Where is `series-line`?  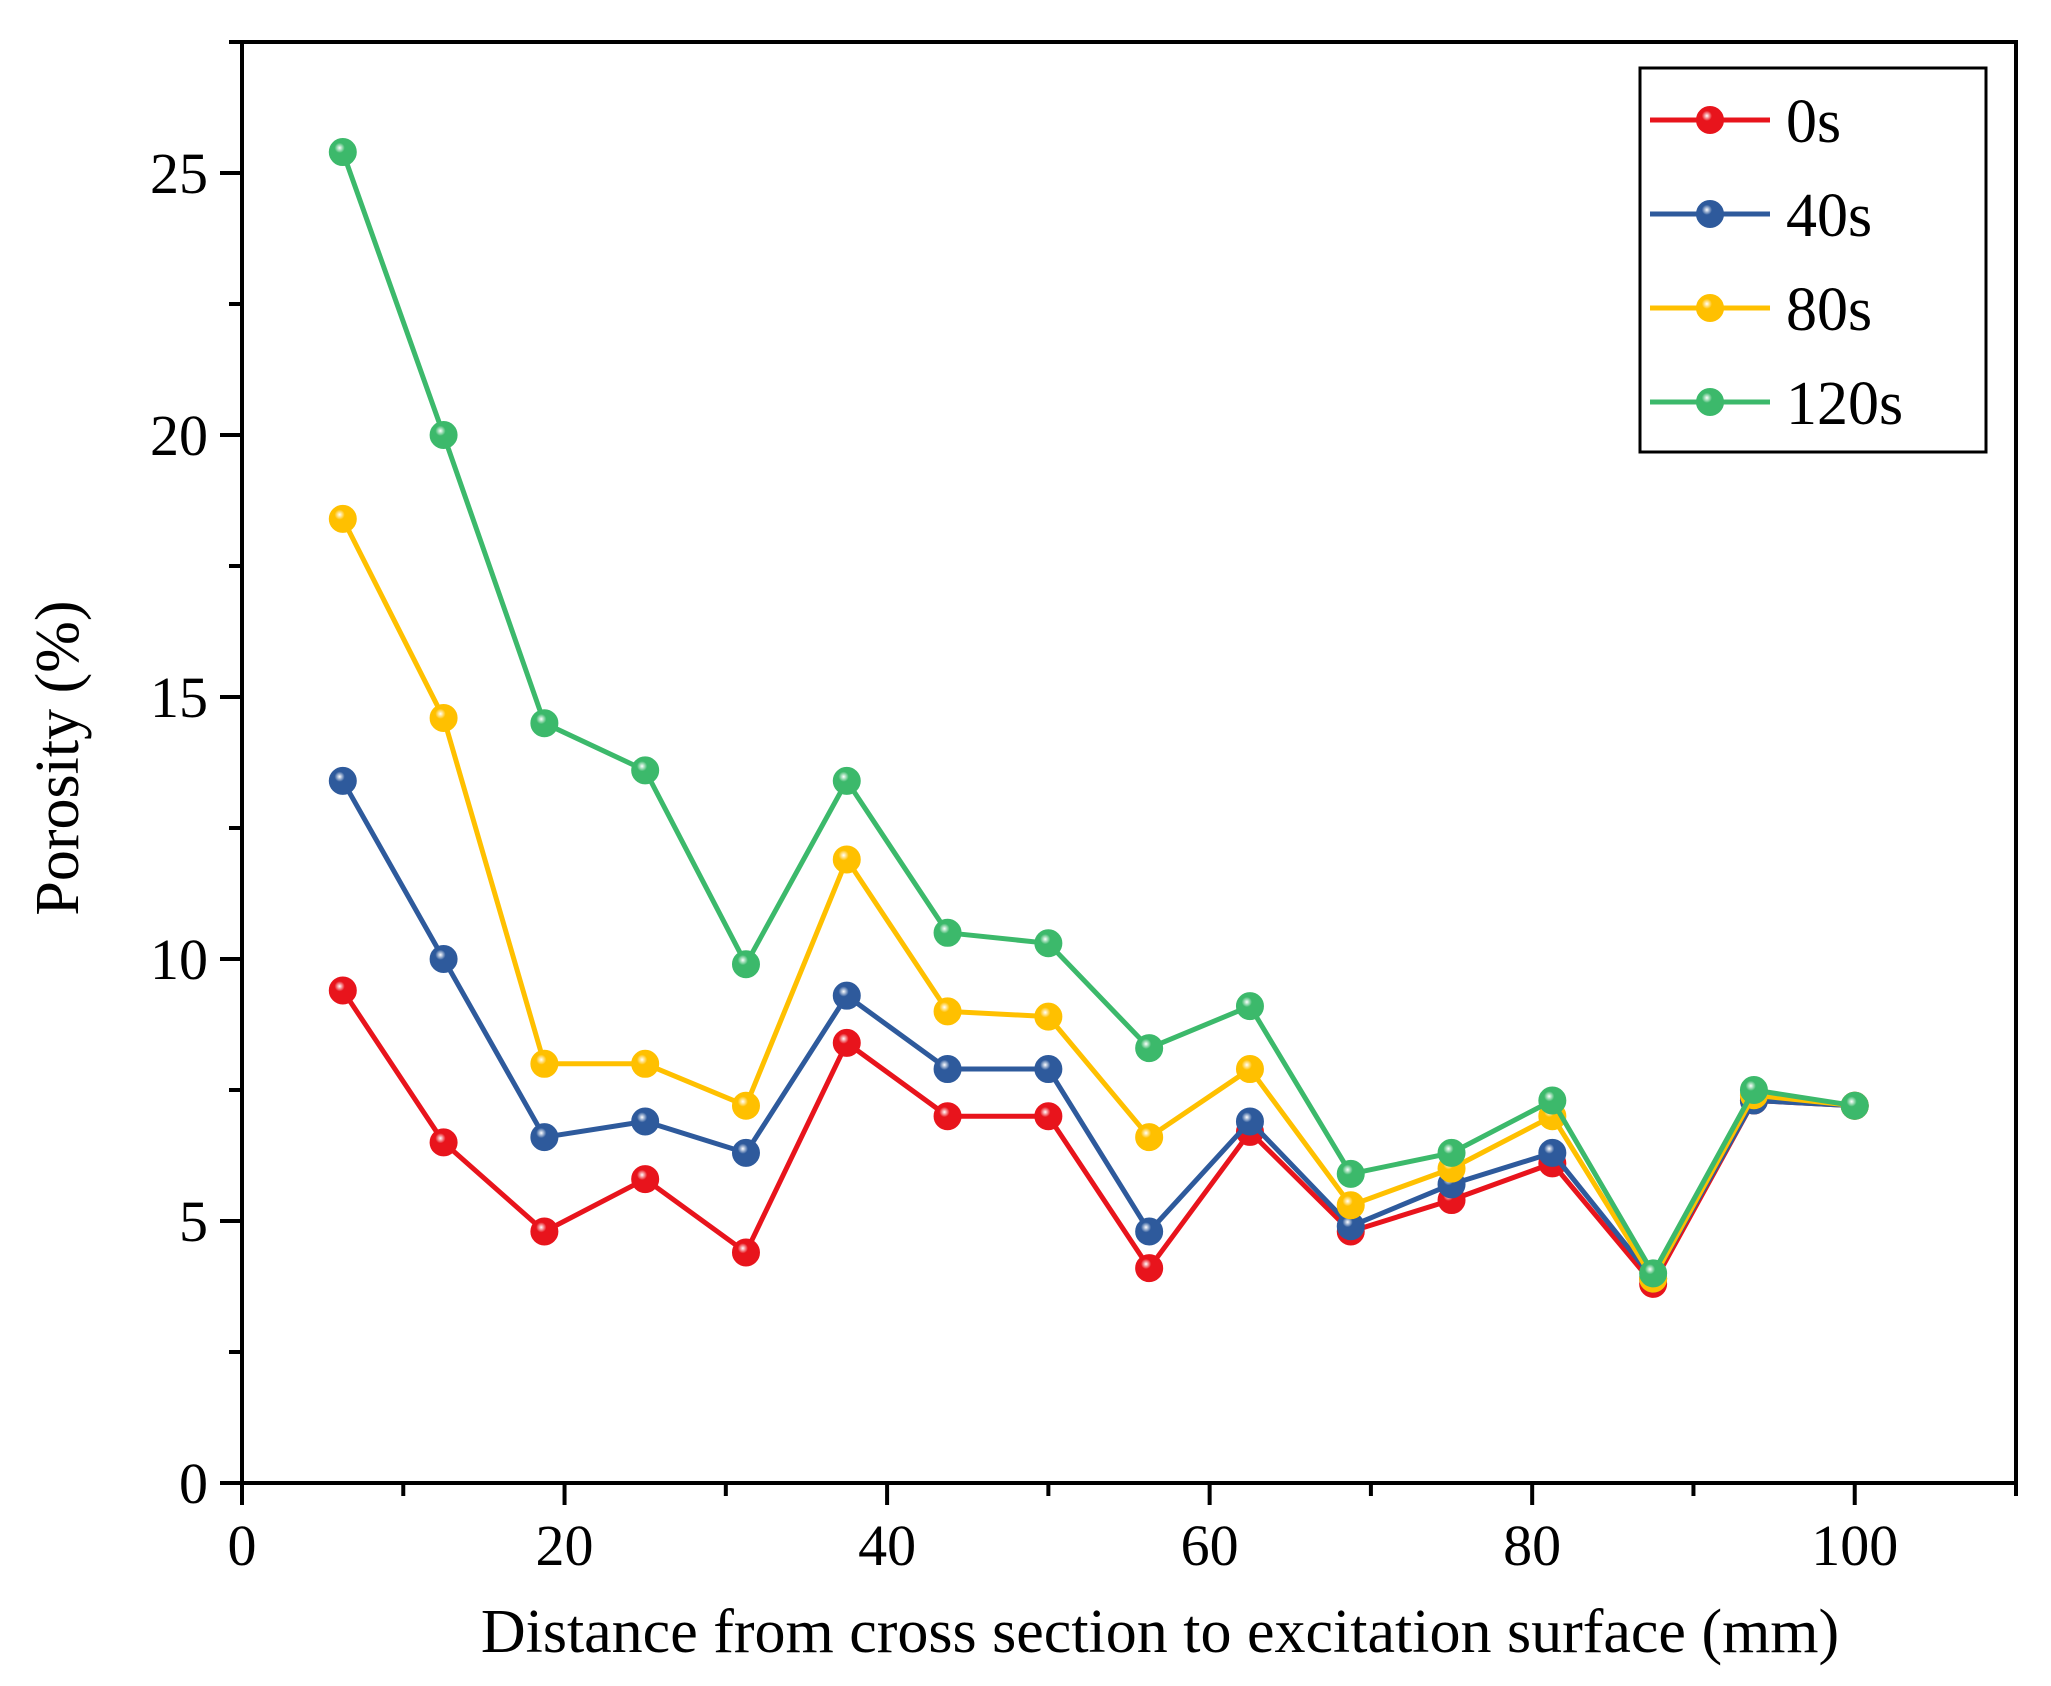 series-line is located at coordinates (1097, 1138).